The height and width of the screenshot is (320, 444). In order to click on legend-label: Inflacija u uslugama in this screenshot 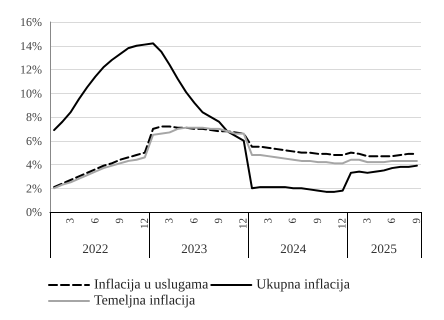, I will do `click(152, 285)`.